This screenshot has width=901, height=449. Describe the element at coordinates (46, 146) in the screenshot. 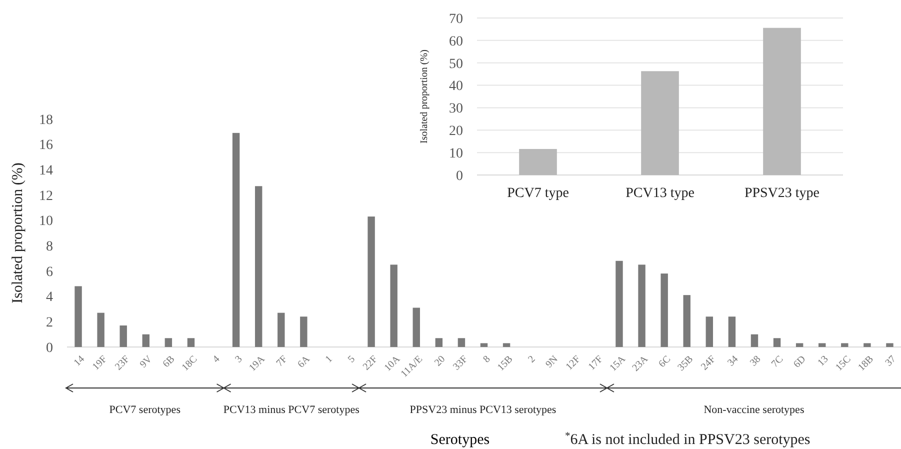

I see `y-tick-label: 16` at that location.